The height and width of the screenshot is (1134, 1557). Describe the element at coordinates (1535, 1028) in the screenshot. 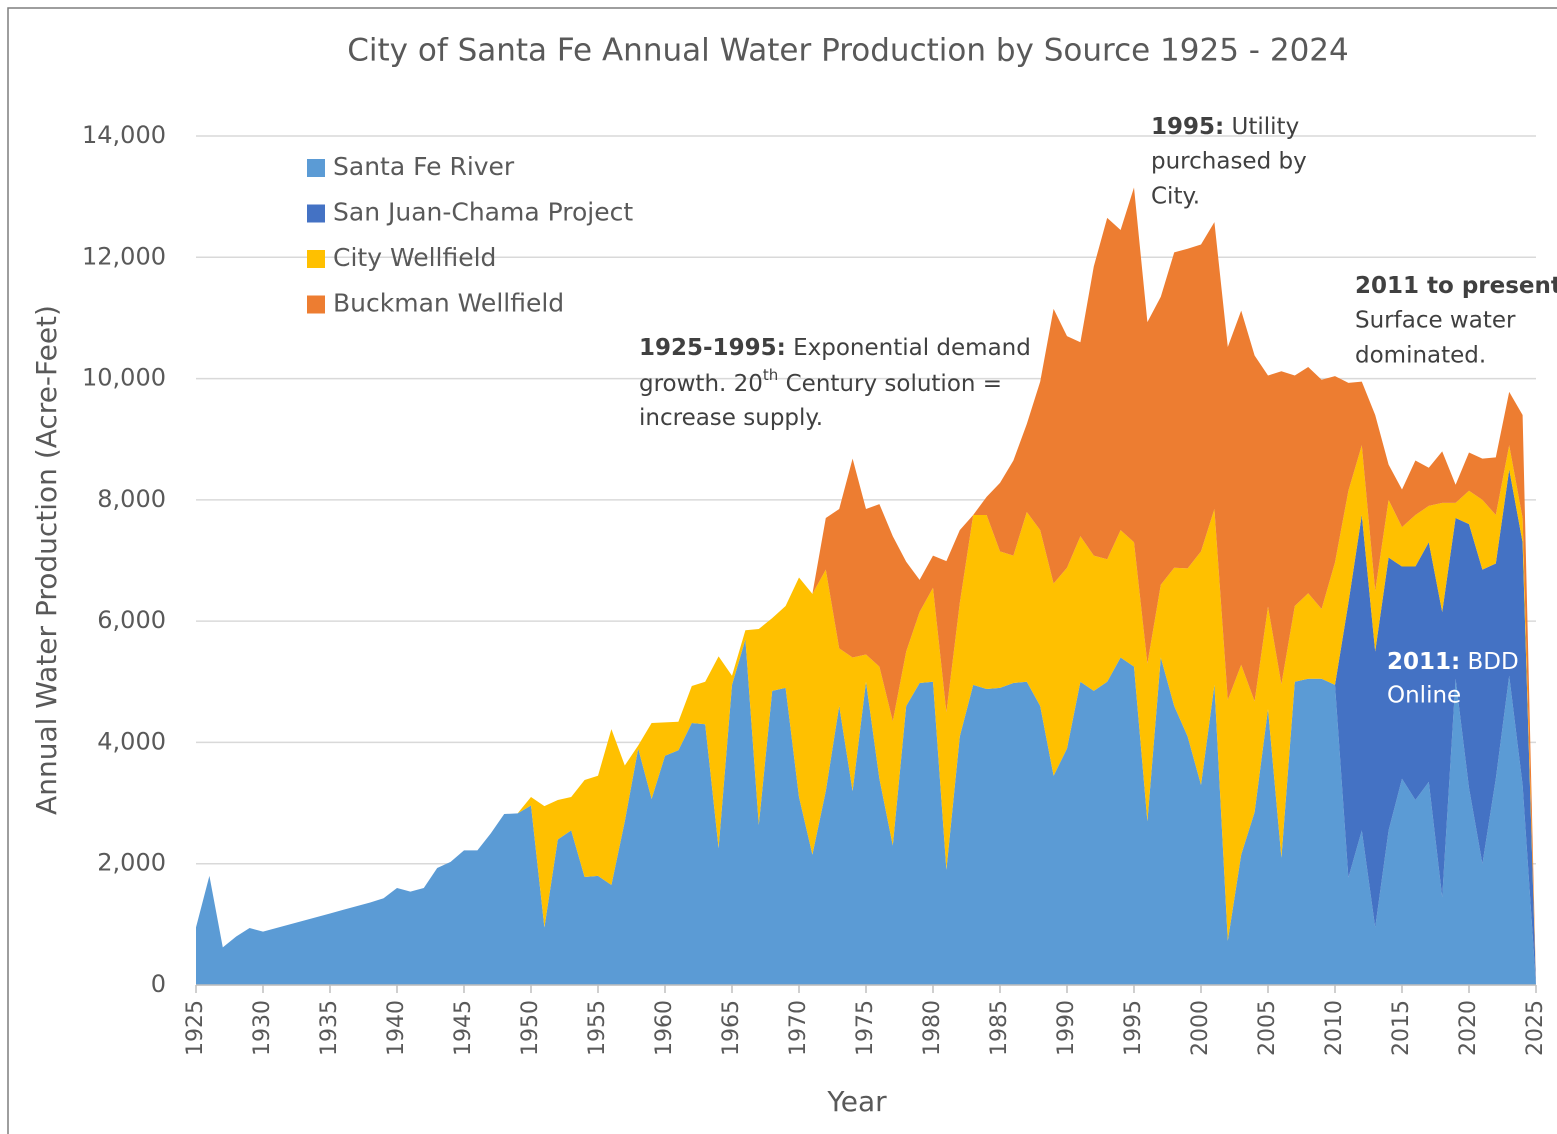

I see `x-tick-label: 2025` at that location.